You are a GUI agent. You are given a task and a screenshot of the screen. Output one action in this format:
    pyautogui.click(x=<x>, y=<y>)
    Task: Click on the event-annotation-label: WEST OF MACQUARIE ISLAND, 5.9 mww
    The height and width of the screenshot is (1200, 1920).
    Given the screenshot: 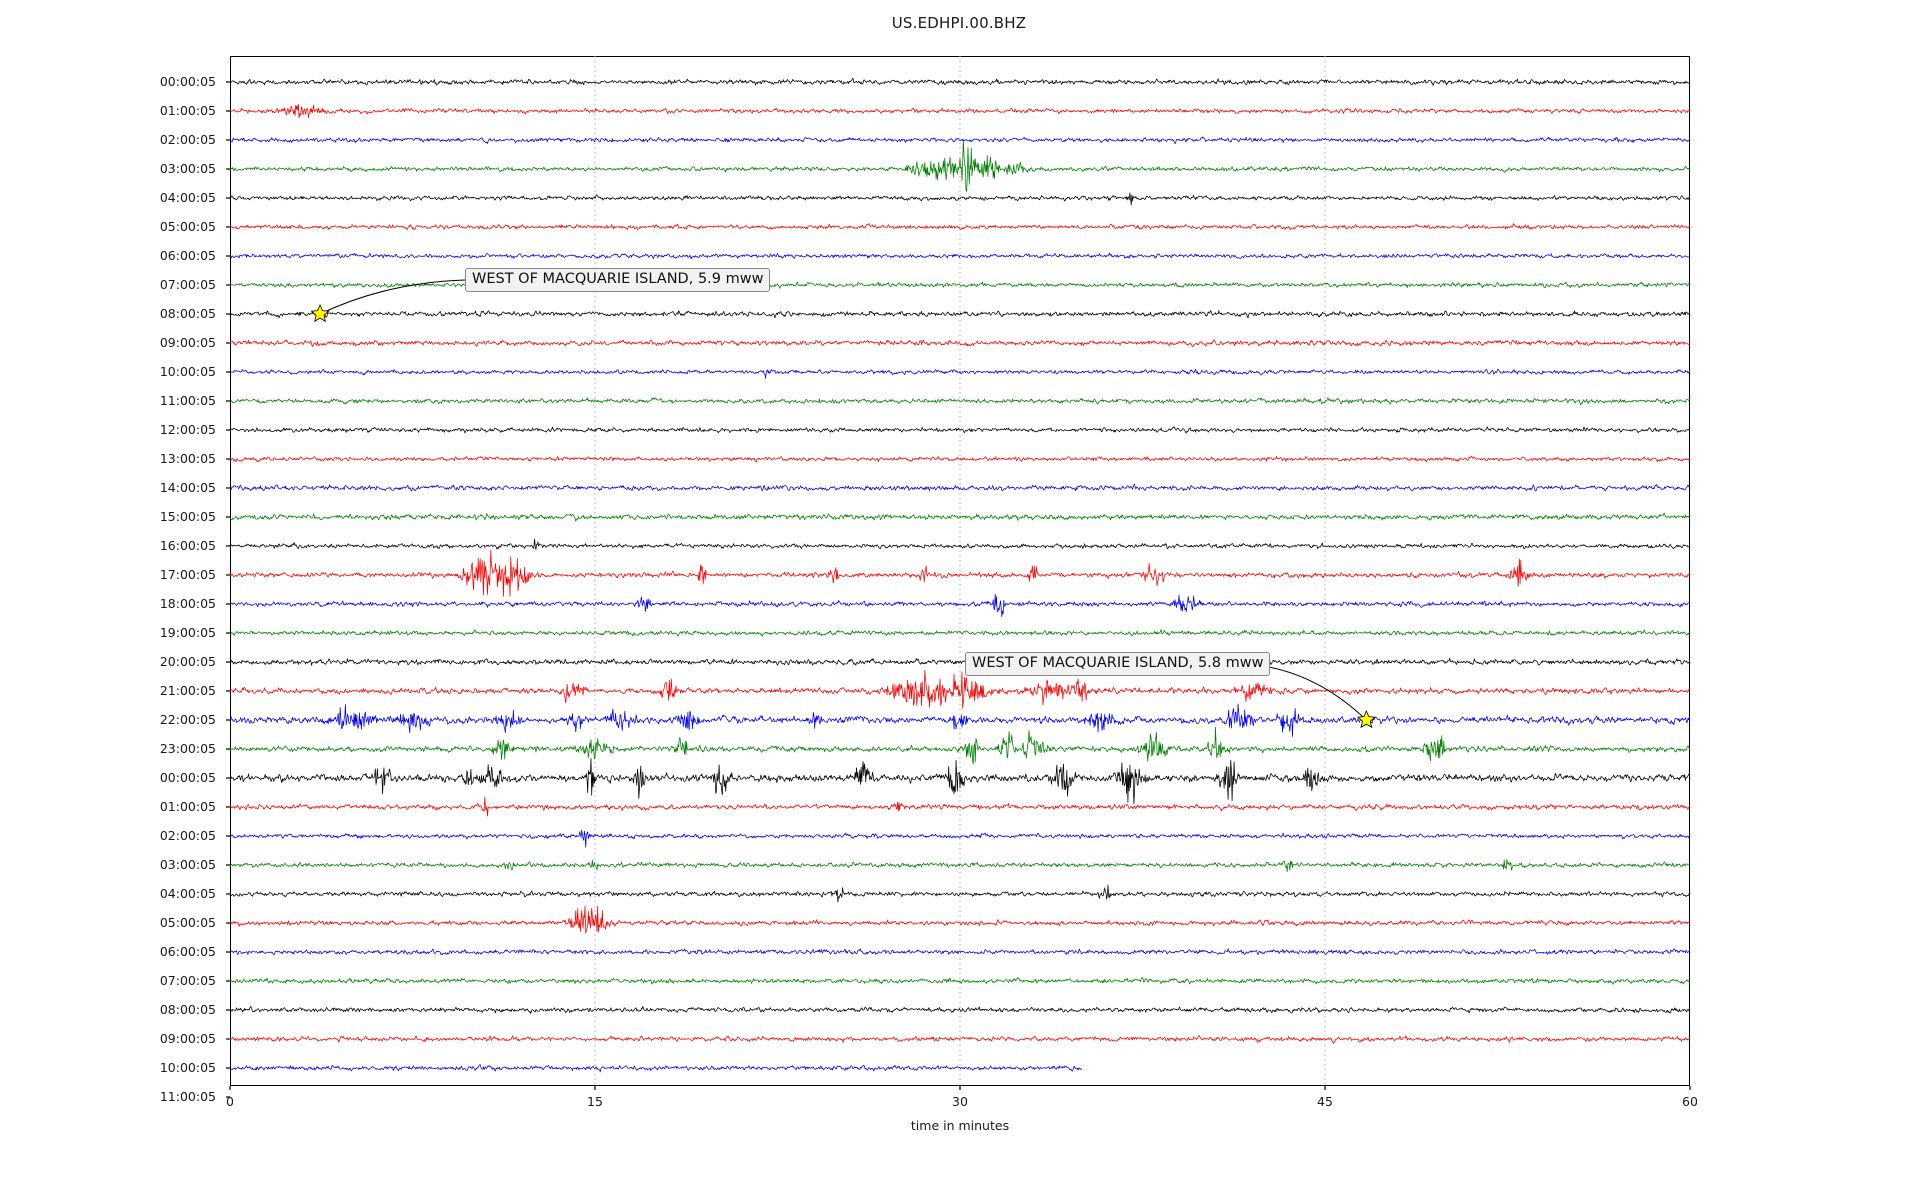 What is the action you would take?
    pyautogui.click(x=618, y=280)
    